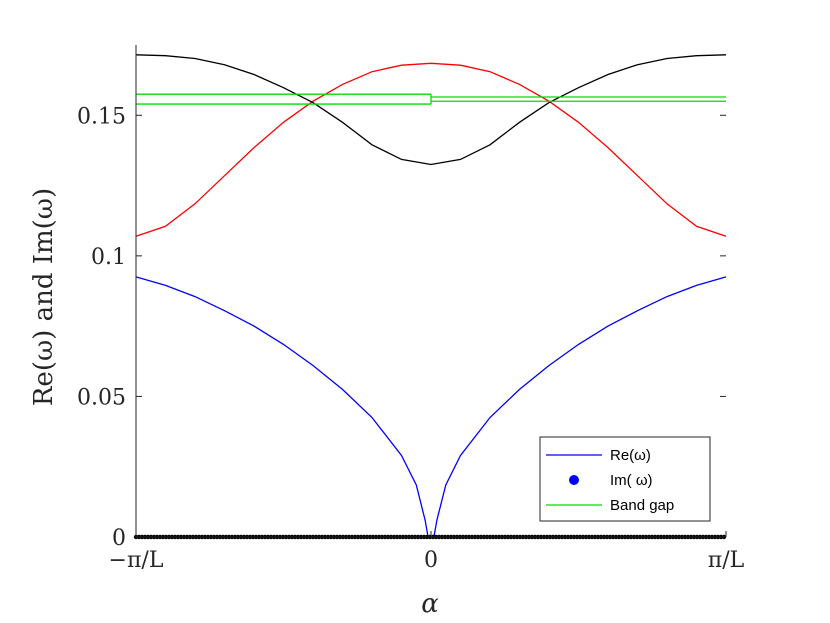 Image resolution: width=830 pixels, height=623 pixels. Describe the element at coordinates (631, 480) in the screenshot. I see `legend-label: Im( ω)` at that location.